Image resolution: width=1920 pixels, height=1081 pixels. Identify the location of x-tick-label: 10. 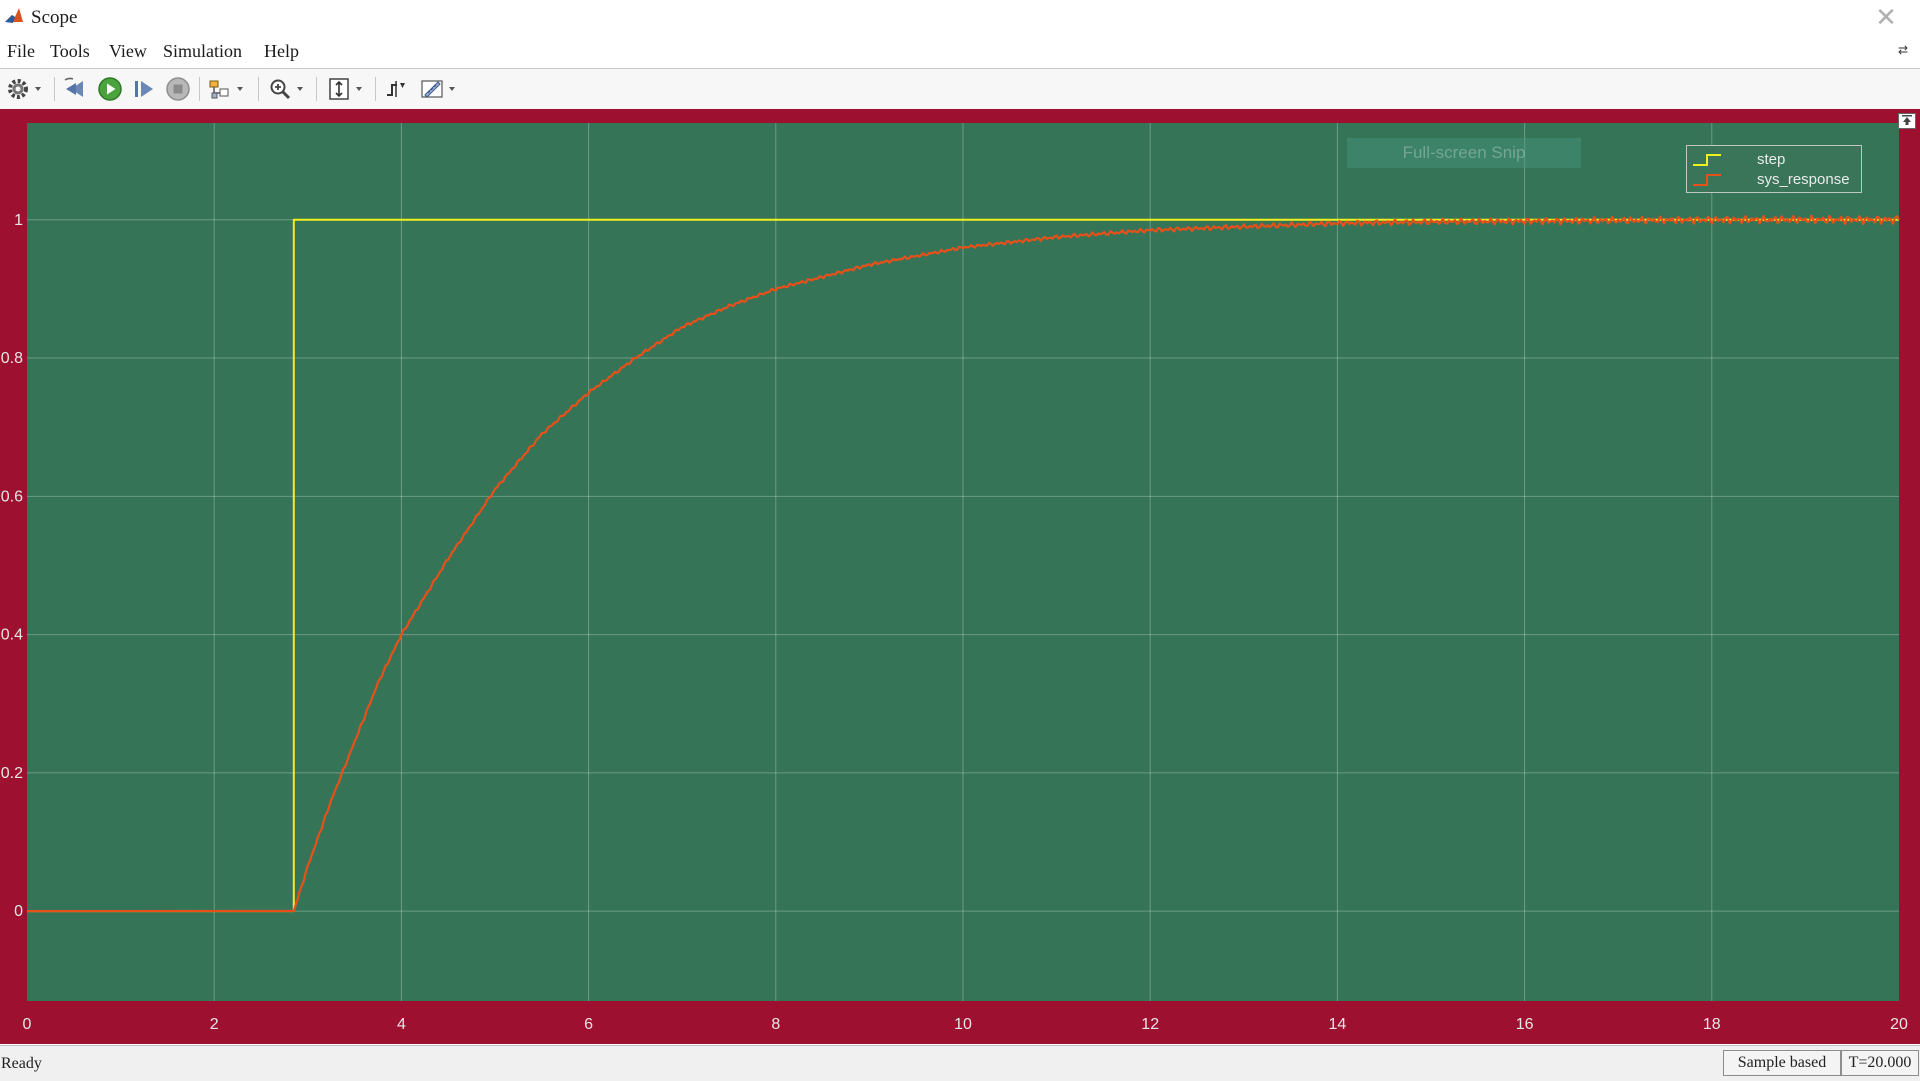
(963, 1024).